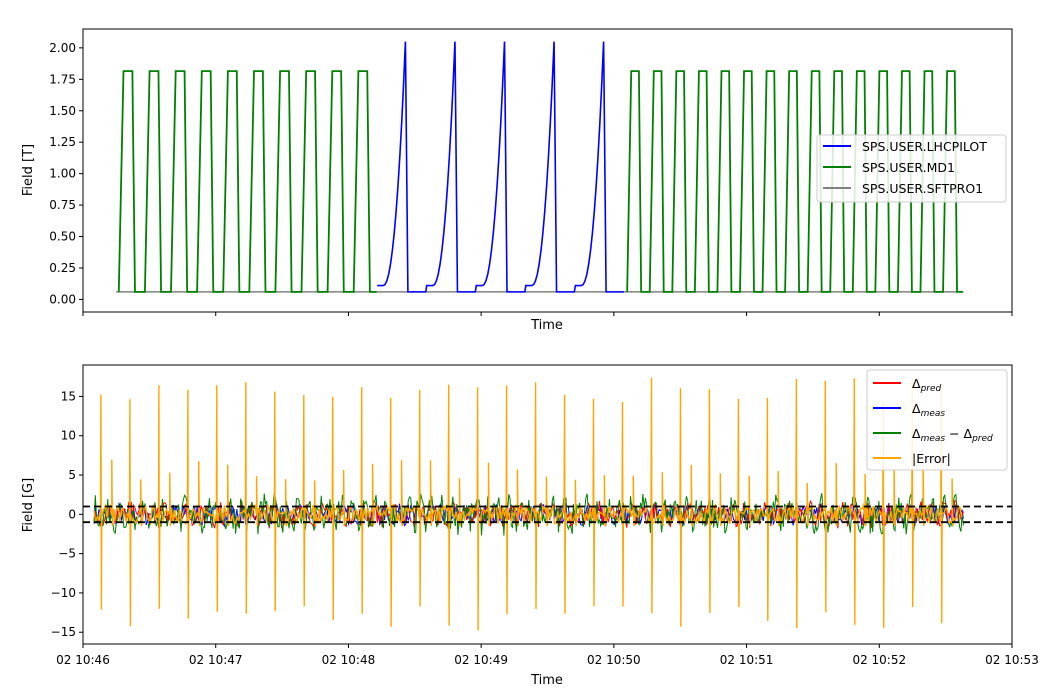 This screenshot has height=700, width=1055. I want to click on bottom-y-axis-label: Field [G], so click(28, 505).